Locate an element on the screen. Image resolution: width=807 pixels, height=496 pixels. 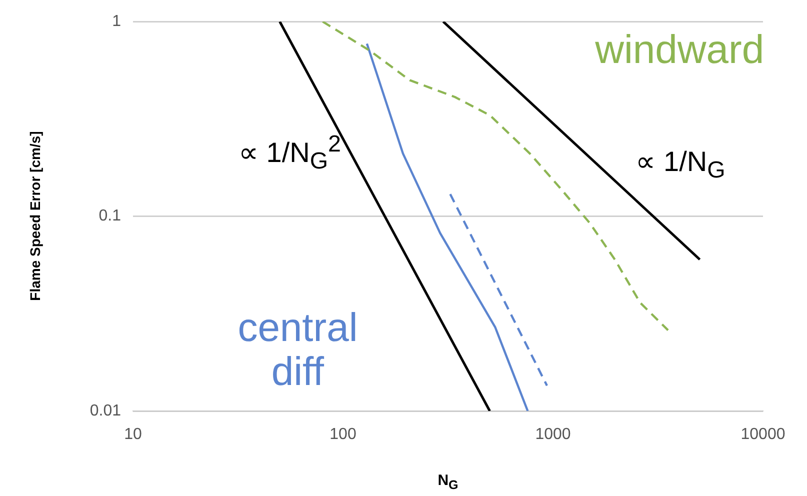
text: central diff is located at coordinates (297, 350).